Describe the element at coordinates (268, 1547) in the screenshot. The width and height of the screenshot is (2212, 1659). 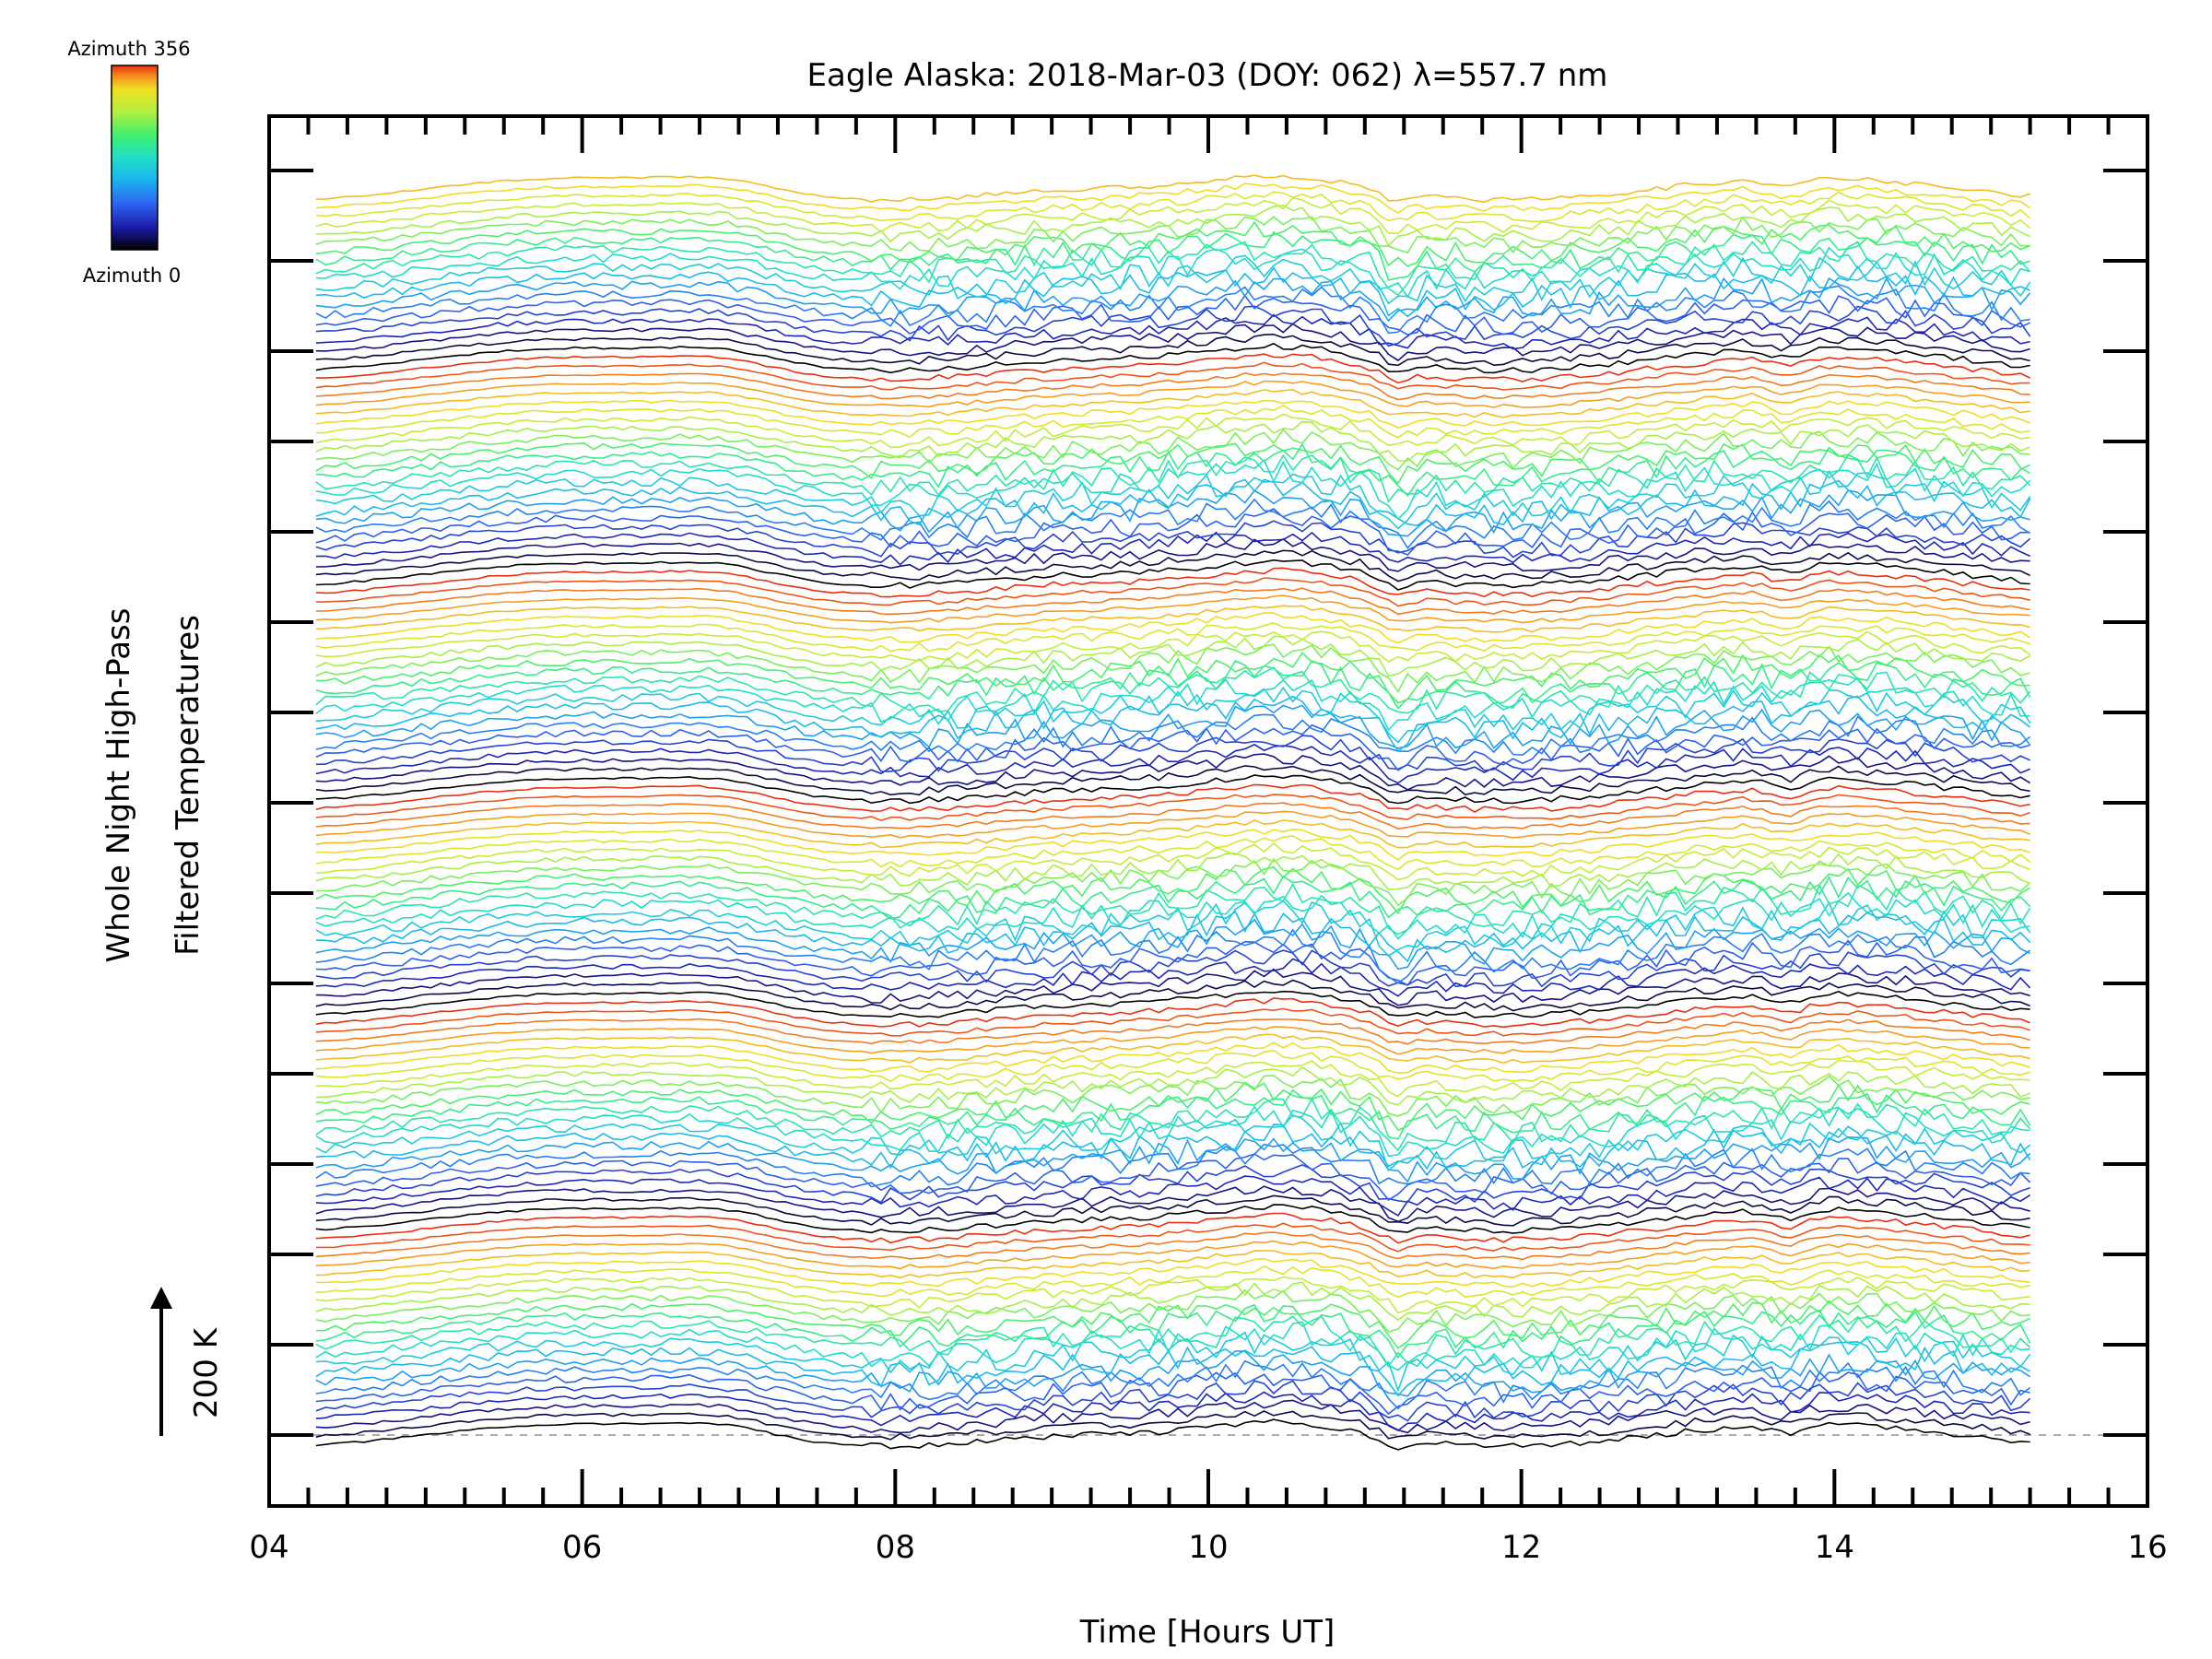
I see `x-tick-label: 04` at that location.